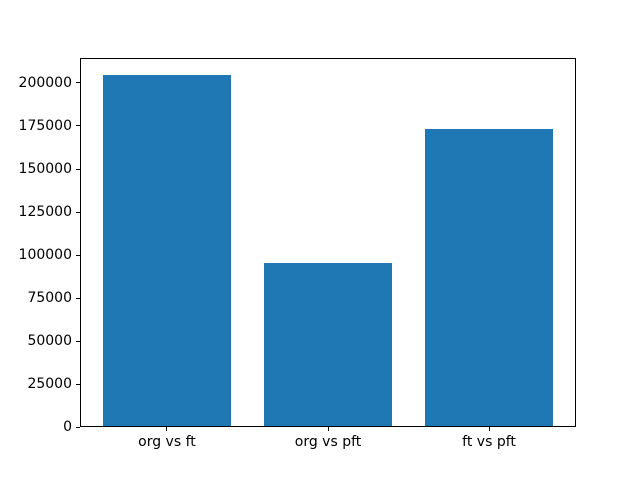 This screenshot has width=640, height=480. Describe the element at coordinates (45, 212) in the screenshot. I see `y-tick-label: 125000` at that location.